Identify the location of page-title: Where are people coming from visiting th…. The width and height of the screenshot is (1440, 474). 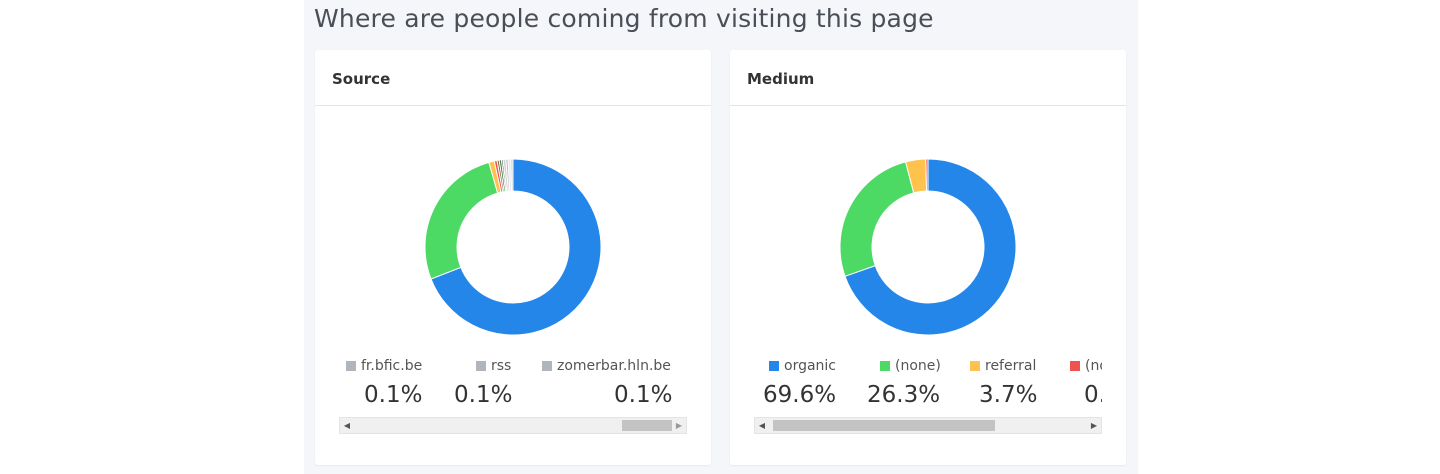
(624, 18).